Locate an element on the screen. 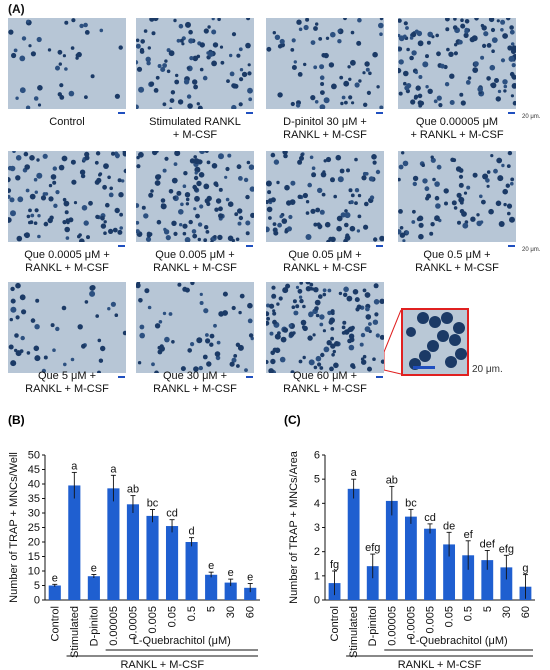 This screenshot has height=670, width=550. significance-letter: fg is located at coordinates (334, 565).